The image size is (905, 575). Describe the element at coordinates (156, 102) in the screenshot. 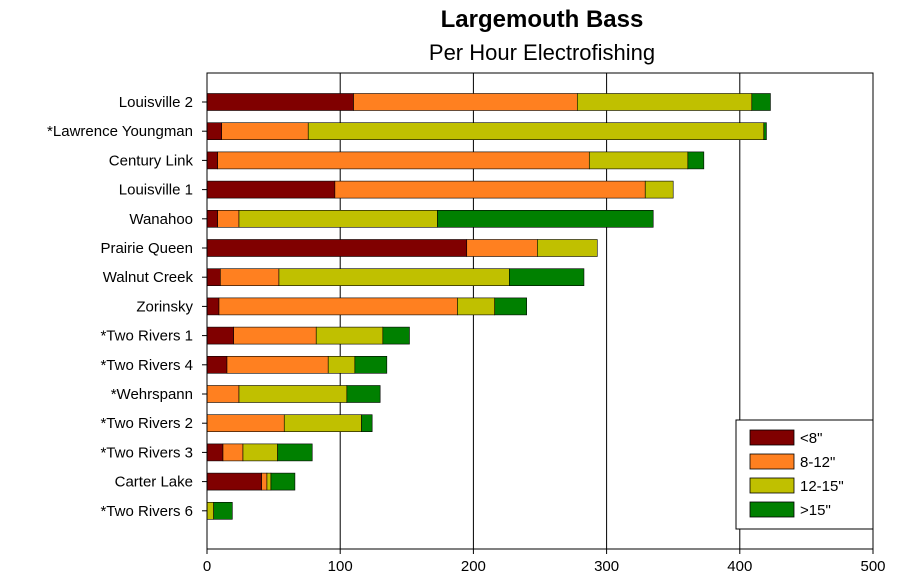

I see `category-label: Louisville 2` at that location.